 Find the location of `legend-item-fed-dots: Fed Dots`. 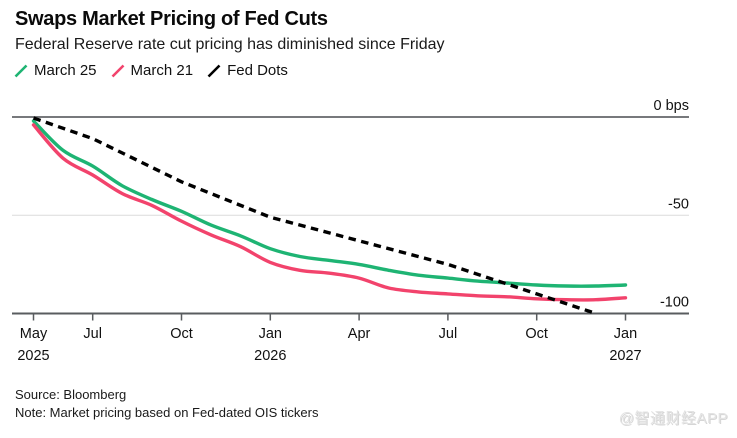

legend-item-fed-dots: Fed Dots is located at coordinates (247, 70).